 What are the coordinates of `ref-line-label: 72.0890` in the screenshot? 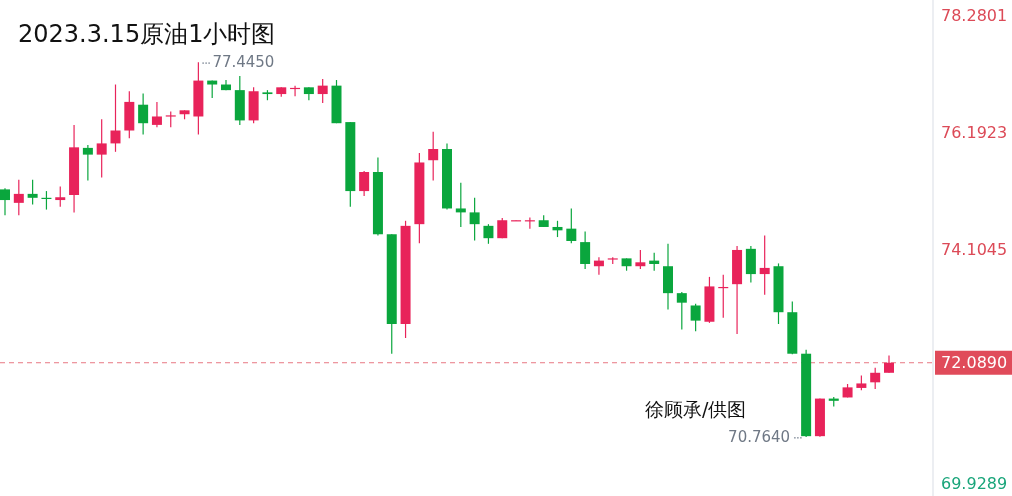 It's located at (974, 363).